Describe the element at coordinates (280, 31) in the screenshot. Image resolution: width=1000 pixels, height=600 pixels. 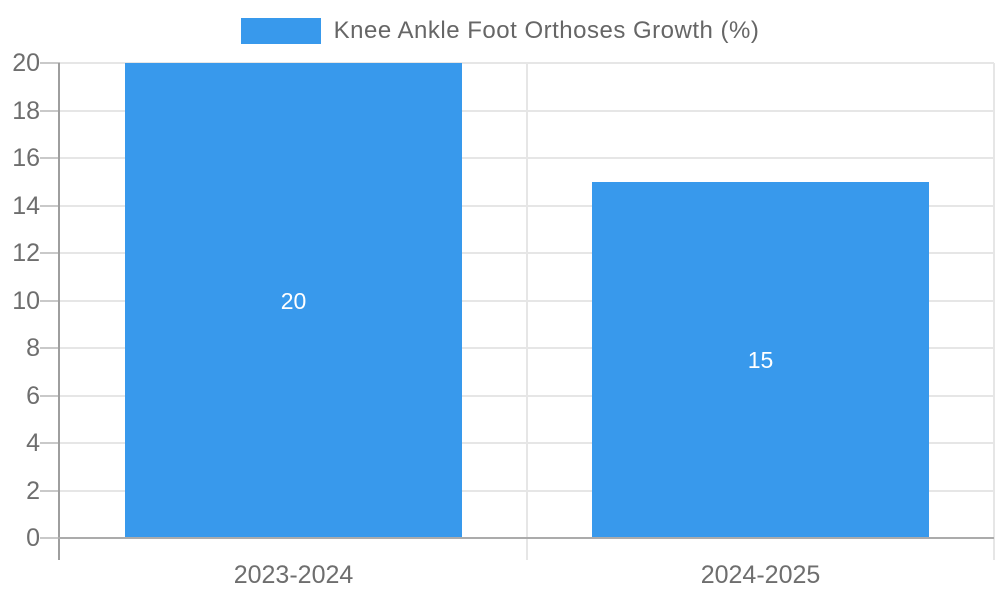
I see `legend-swatch` at that location.